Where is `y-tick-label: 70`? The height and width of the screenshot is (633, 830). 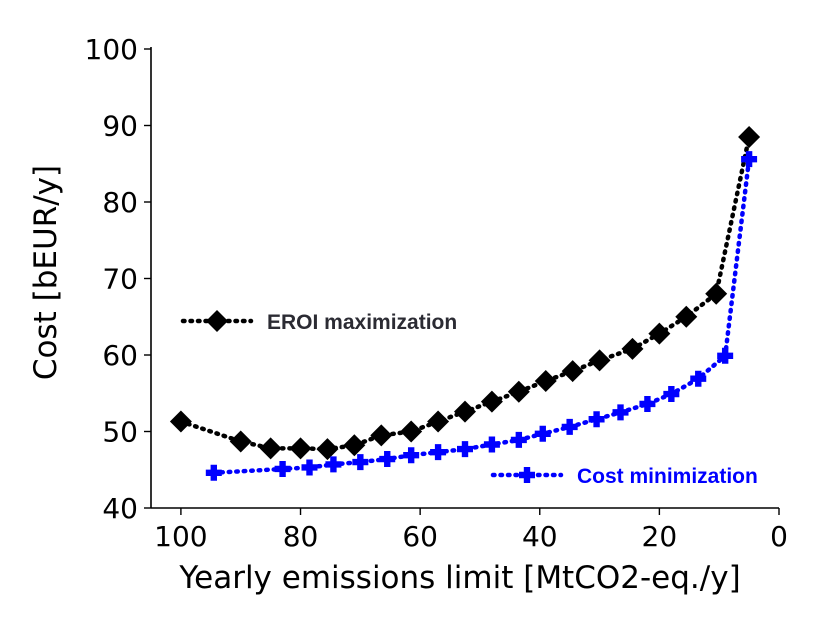 y-tick-label: 70 is located at coordinates (120, 279).